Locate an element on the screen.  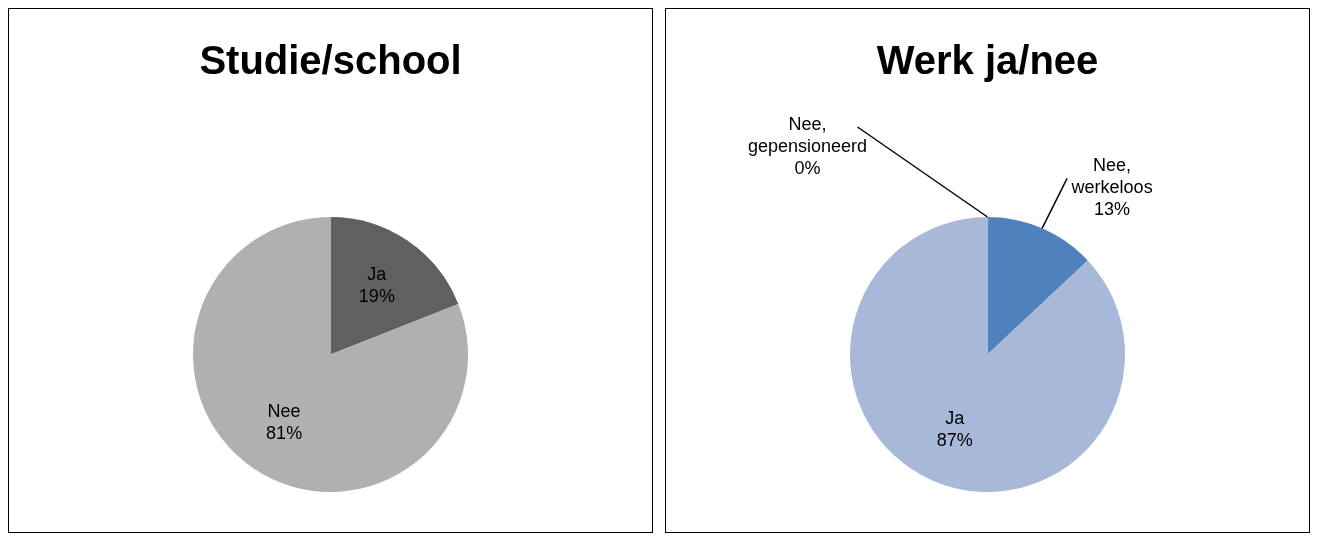
chart-title: Werk ja/nee is located at coordinates (987, 60).